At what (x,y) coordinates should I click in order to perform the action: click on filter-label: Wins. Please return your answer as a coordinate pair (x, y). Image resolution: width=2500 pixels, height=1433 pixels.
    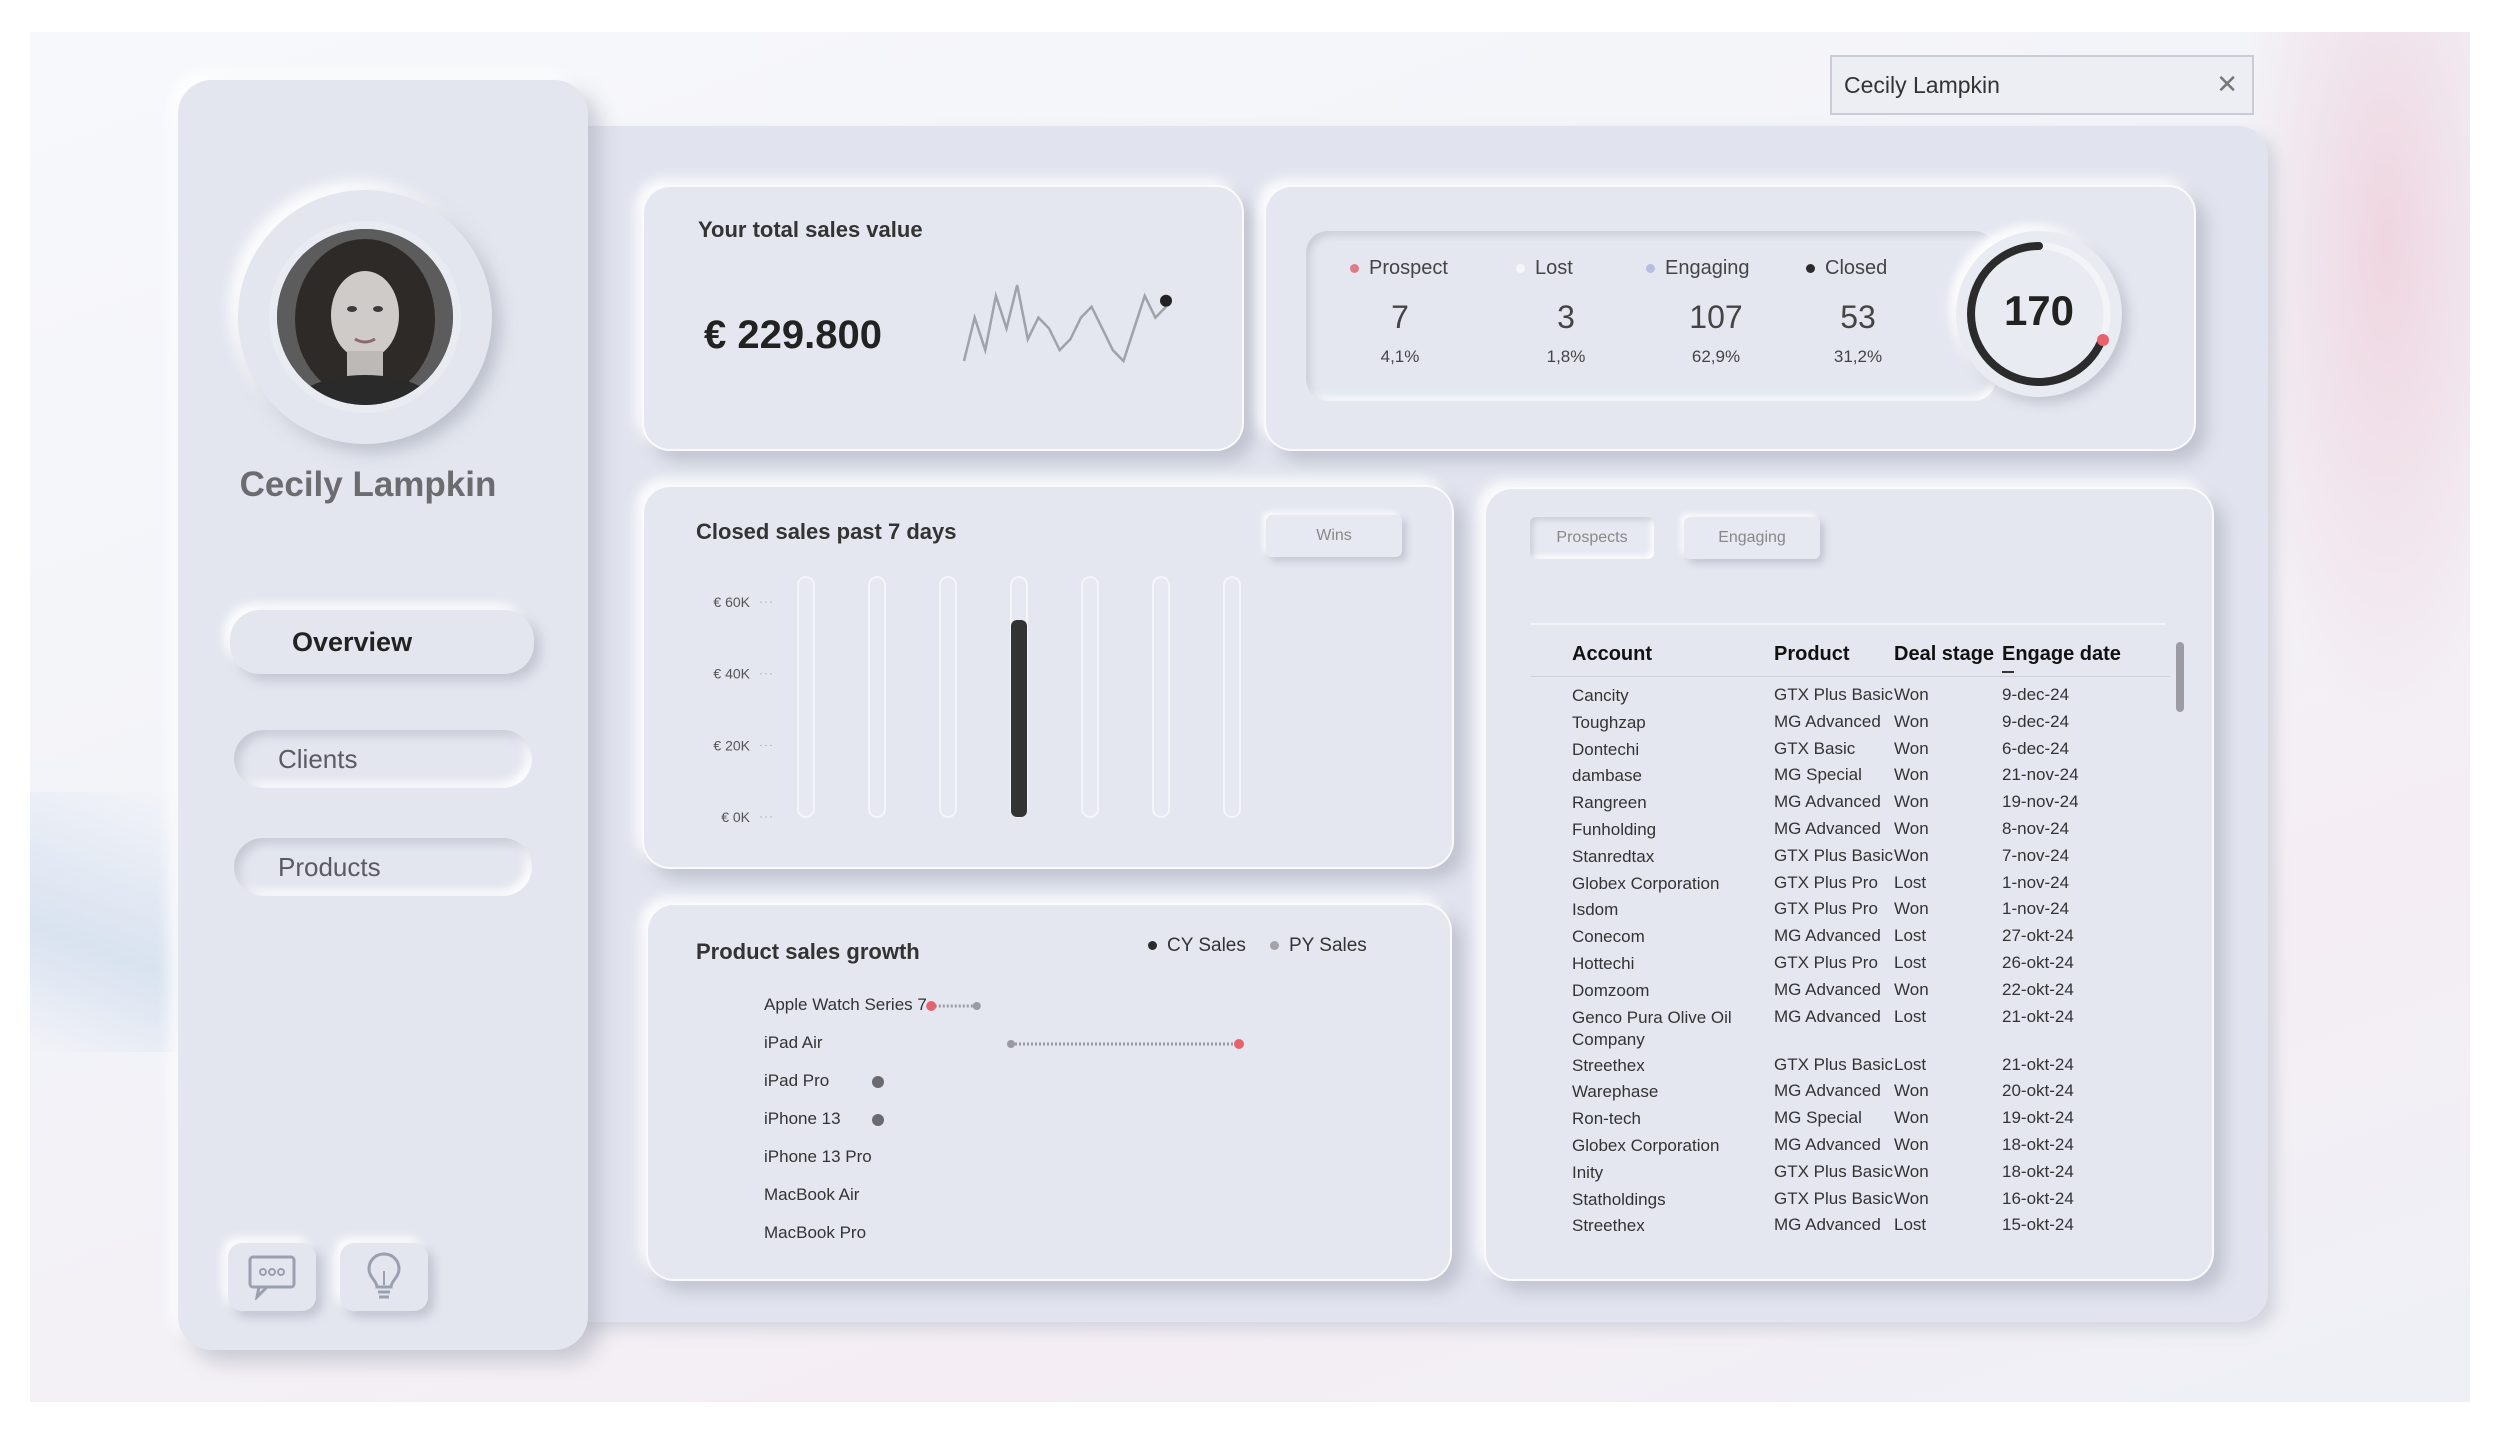
    Looking at the image, I should click on (1334, 535).